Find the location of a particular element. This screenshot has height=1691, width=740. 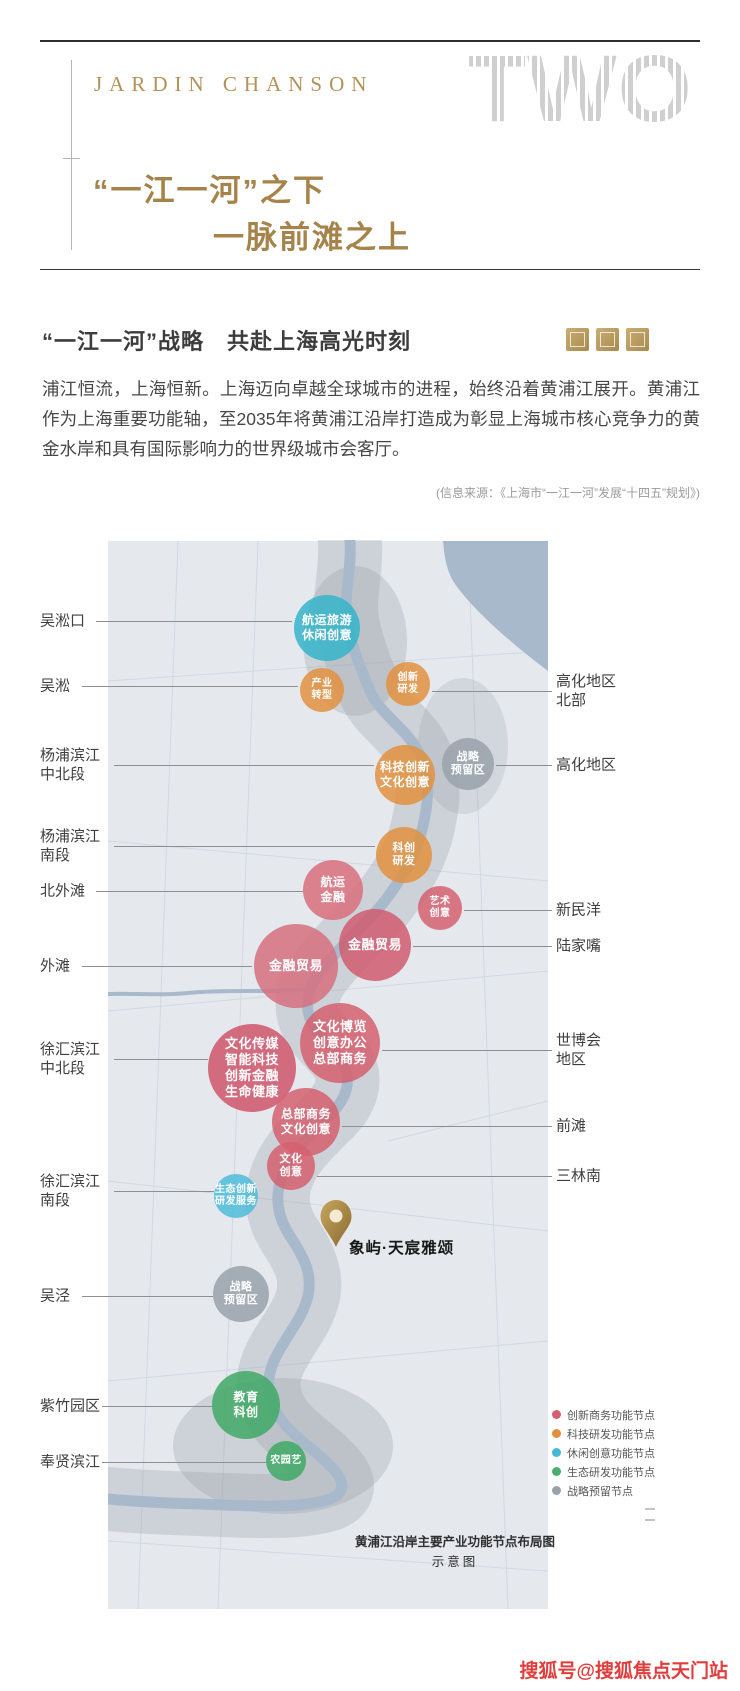

legend-item: 科技研发功能节点 is located at coordinates (603, 1433).